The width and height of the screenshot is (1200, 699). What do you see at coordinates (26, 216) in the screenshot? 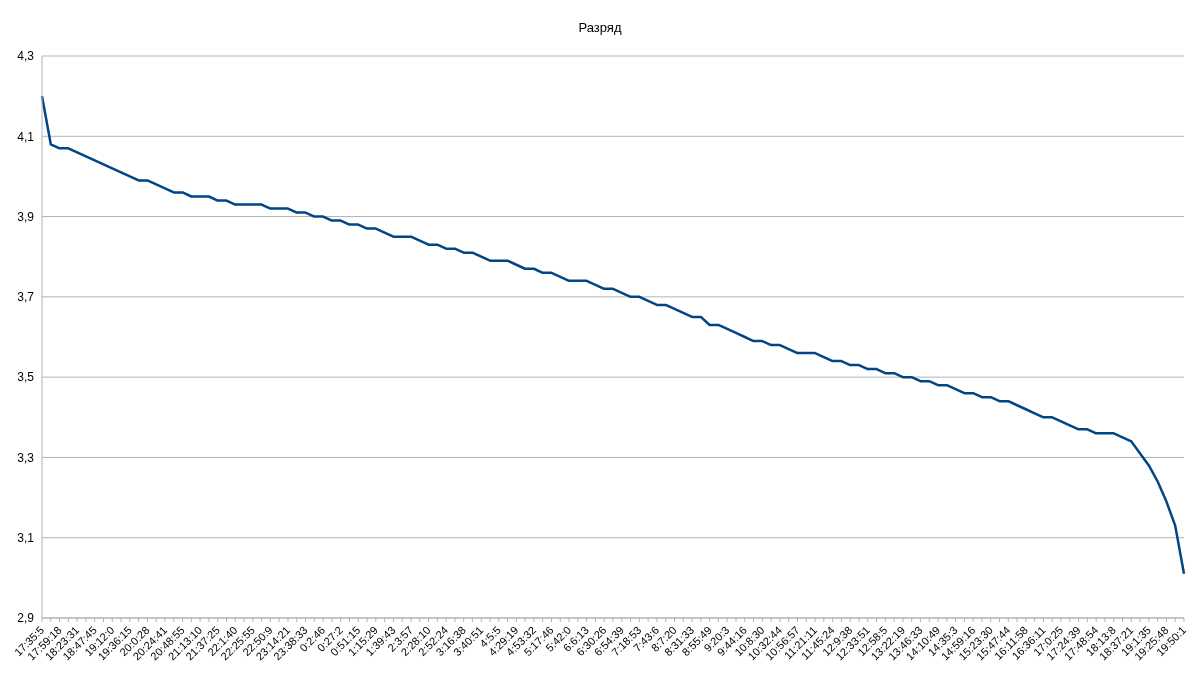
I see `y-tick-label: 3,9` at bounding box center [26, 216].